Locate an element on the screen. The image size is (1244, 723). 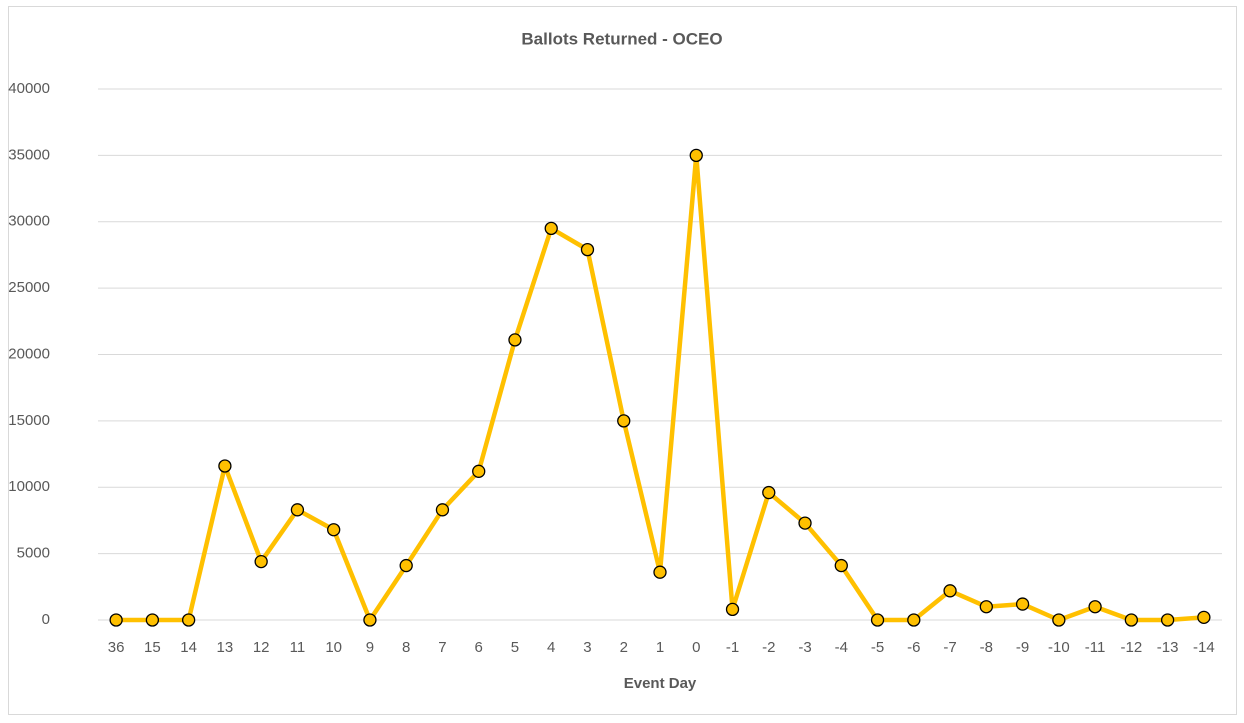
x-tick-label: 3 is located at coordinates (587, 647).